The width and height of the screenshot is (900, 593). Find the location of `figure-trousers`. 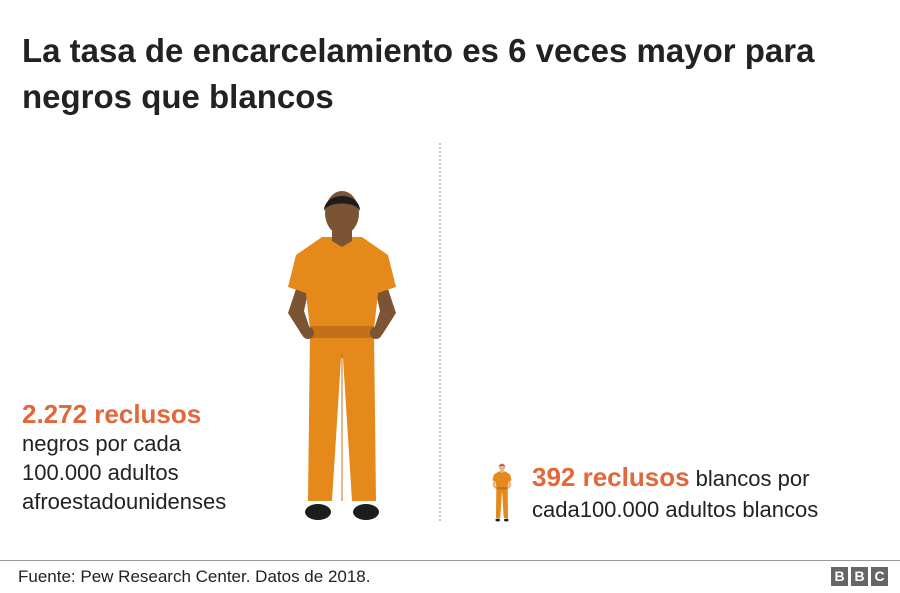

figure-trousers is located at coordinates (342, 417).